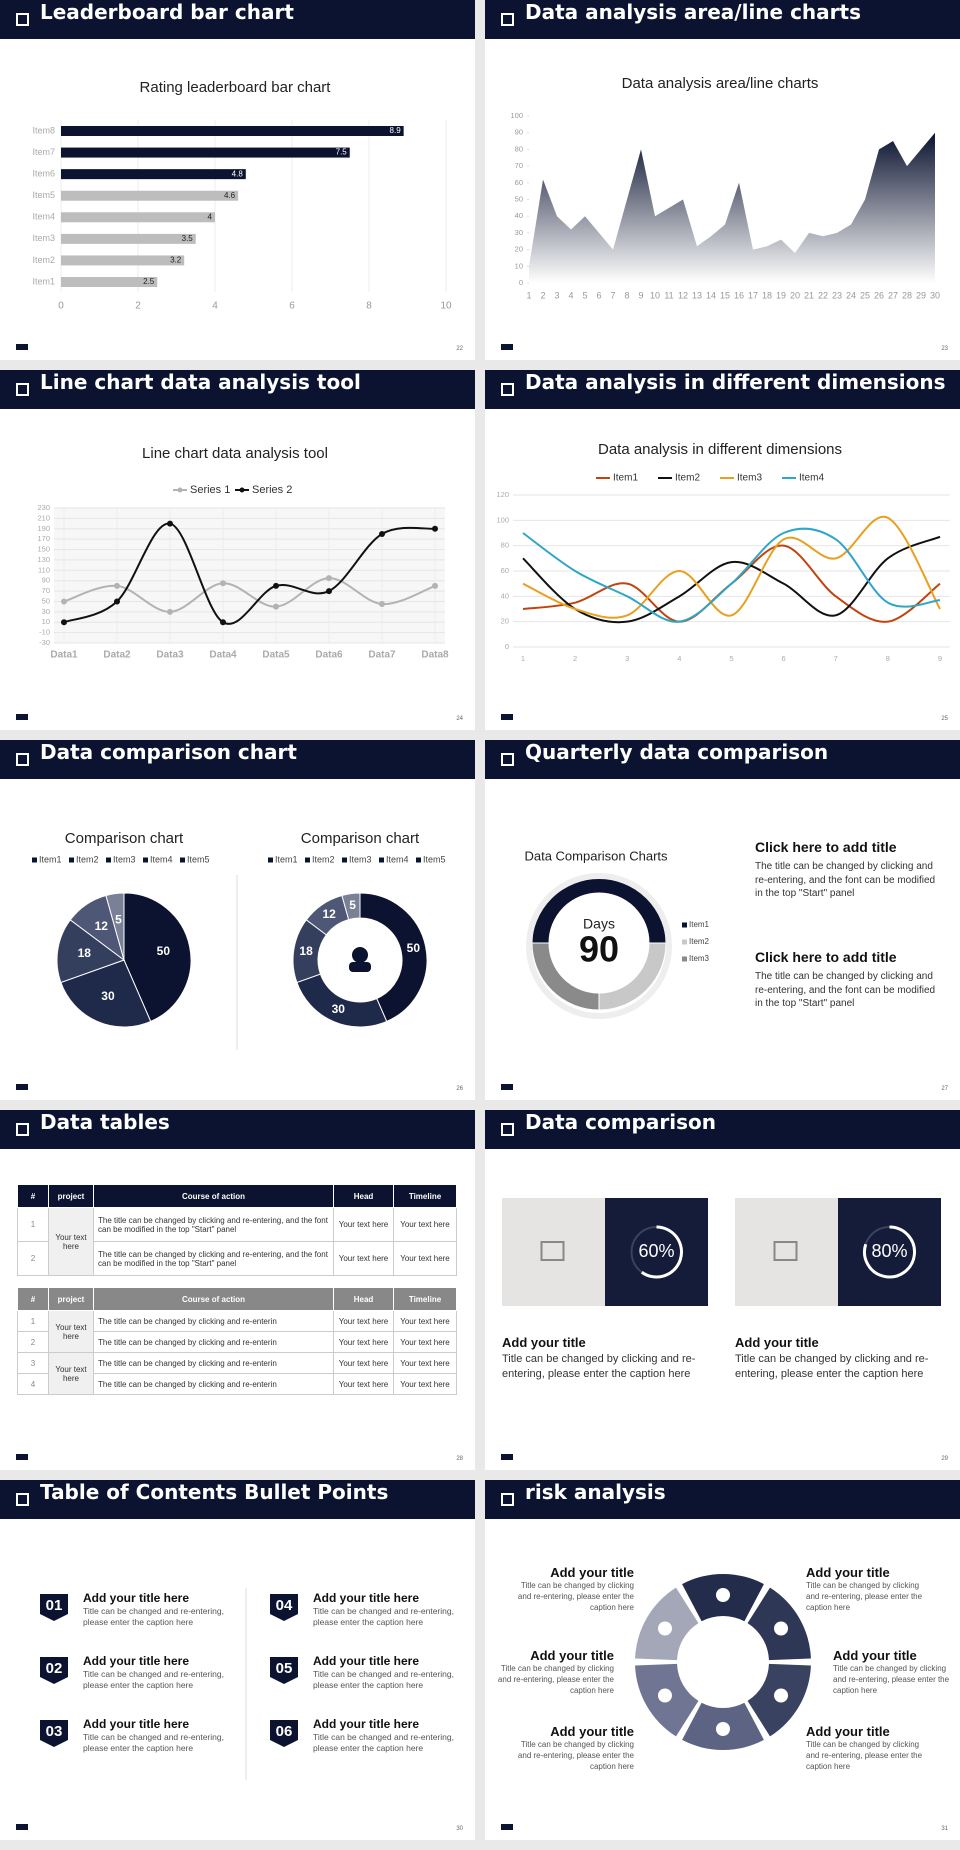 The width and height of the screenshot is (960, 1850). Describe the element at coordinates (342, 152) in the screenshot. I see `value-label: 7.5` at that location.